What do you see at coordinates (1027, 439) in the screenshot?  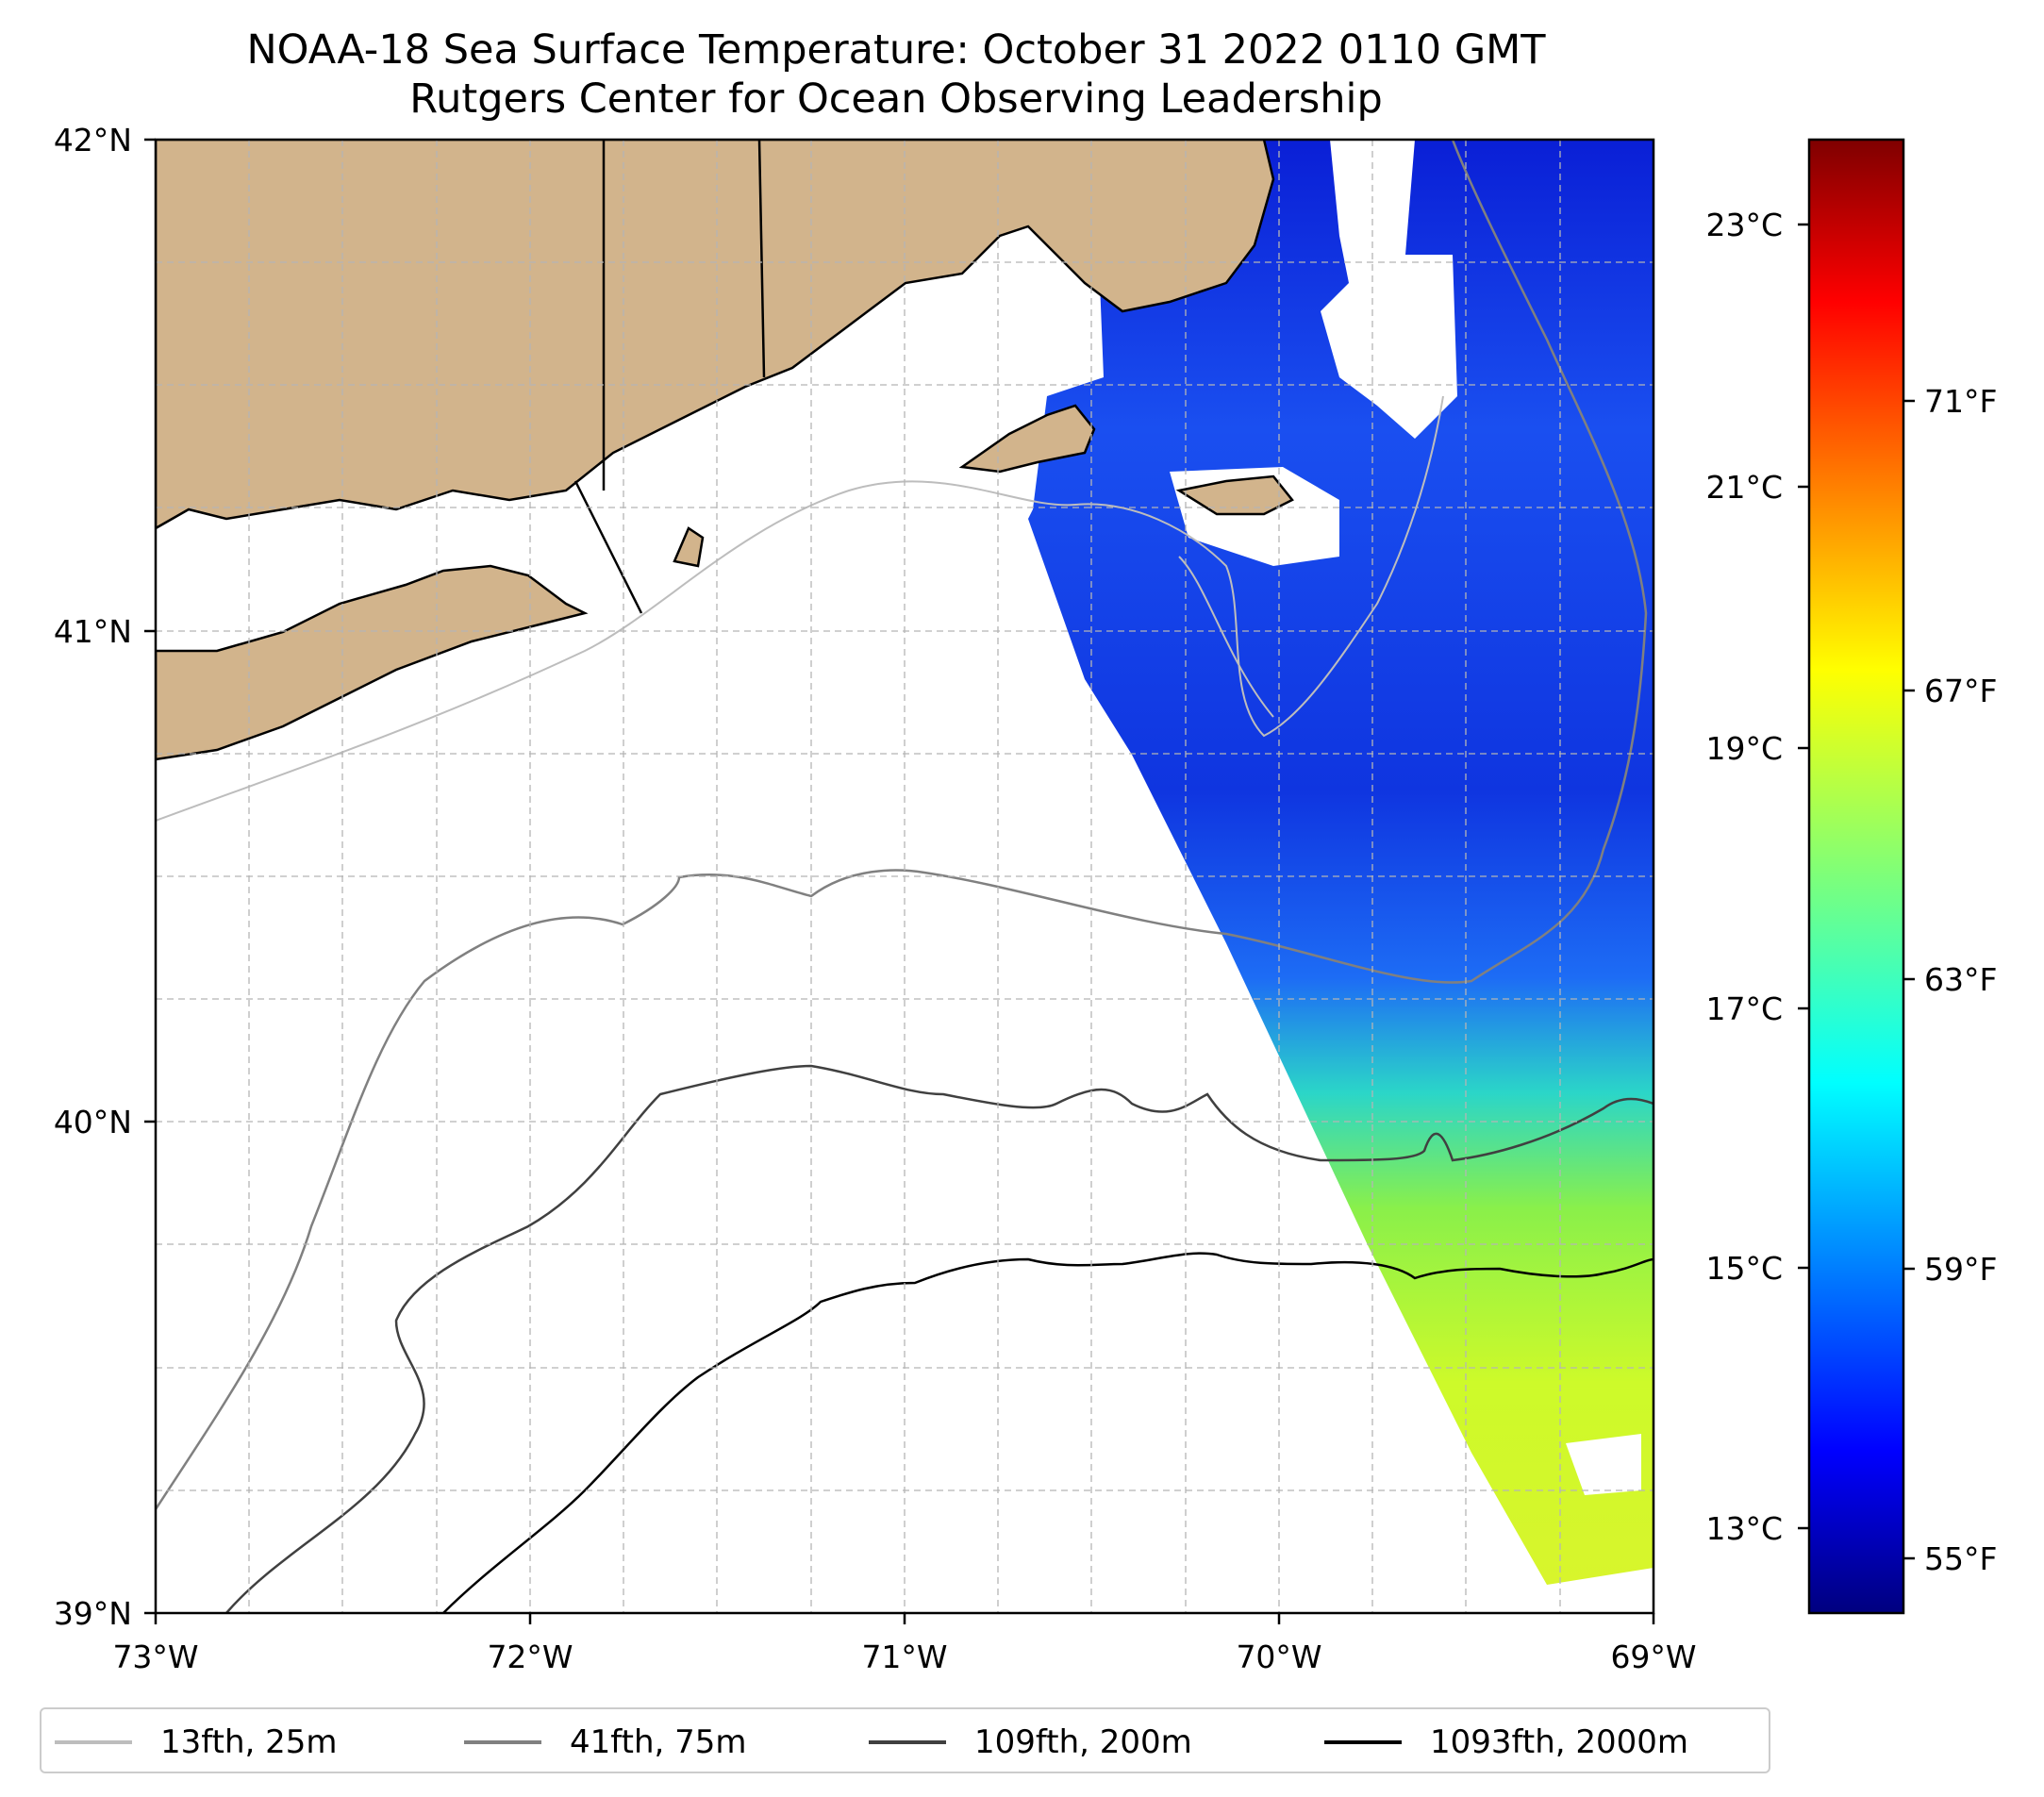 I see `land-marthas-vineyard` at bounding box center [1027, 439].